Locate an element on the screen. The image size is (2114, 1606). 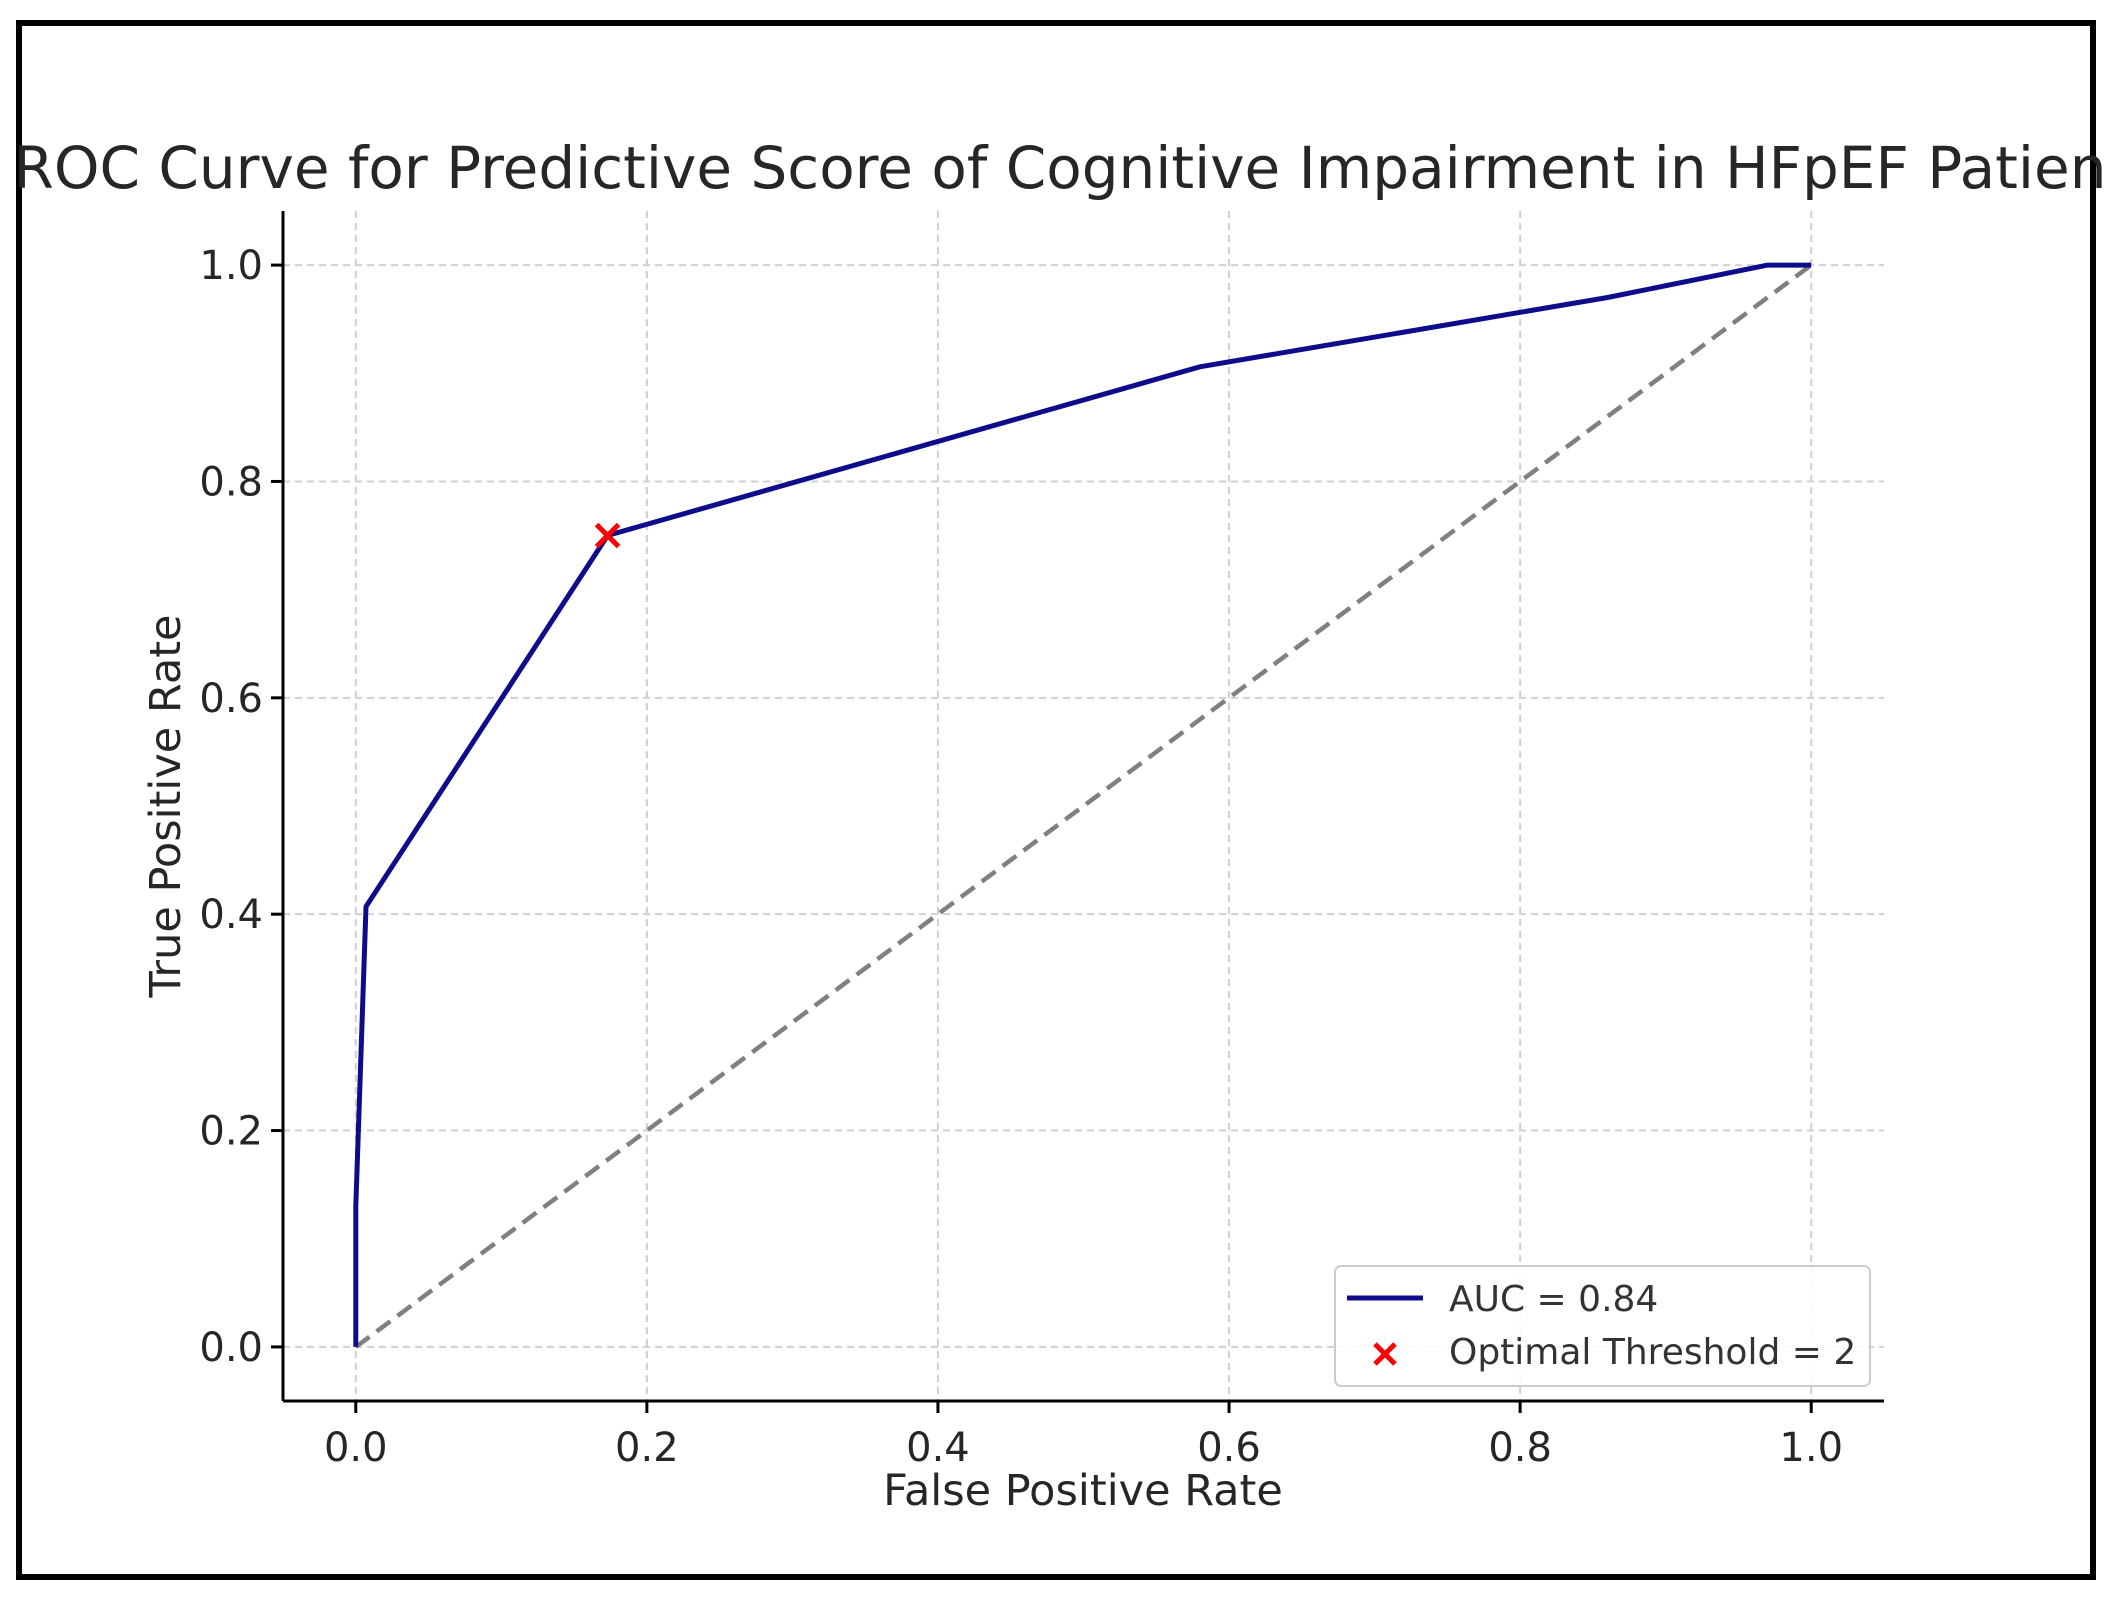
marker-stroke-b is located at coordinates (607, 535).